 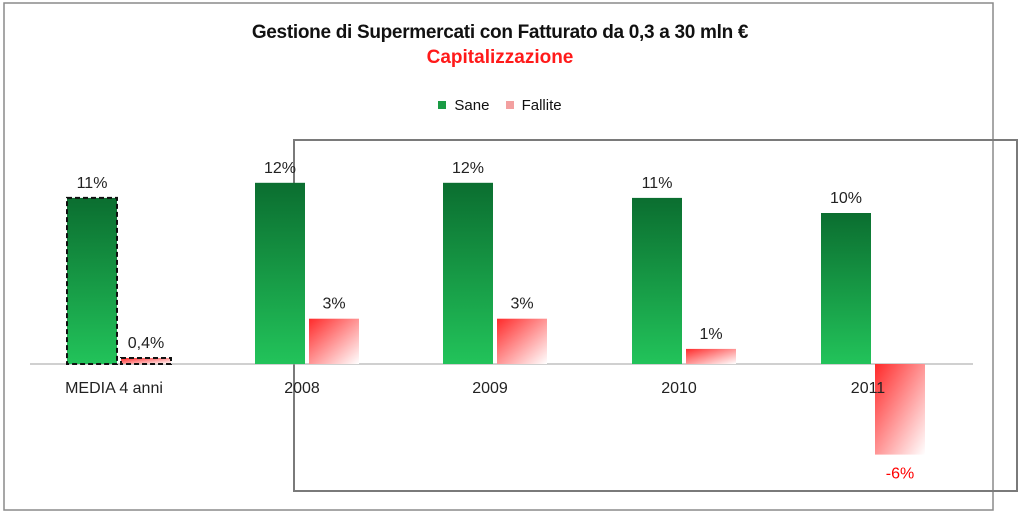 What do you see at coordinates (710, 334) in the screenshot?
I see `data-label-fallite-3: 1%` at bounding box center [710, 334].